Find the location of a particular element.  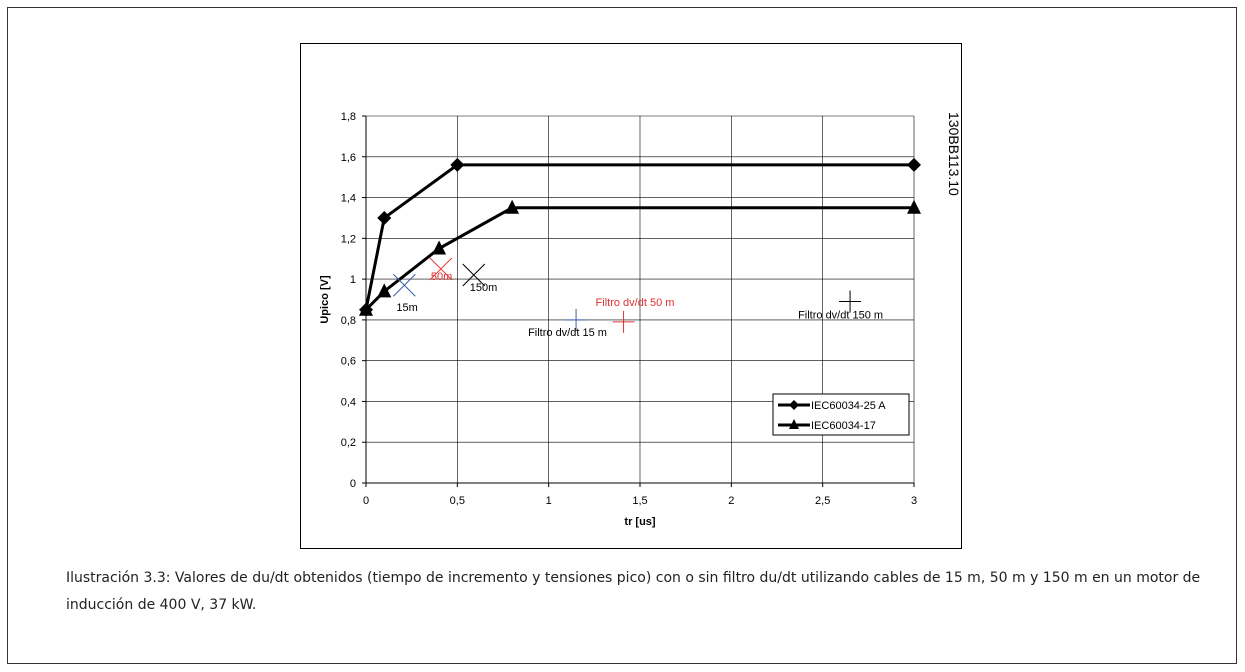

y-tick-label-6: 1,2 is located at coordinates (348, 239).